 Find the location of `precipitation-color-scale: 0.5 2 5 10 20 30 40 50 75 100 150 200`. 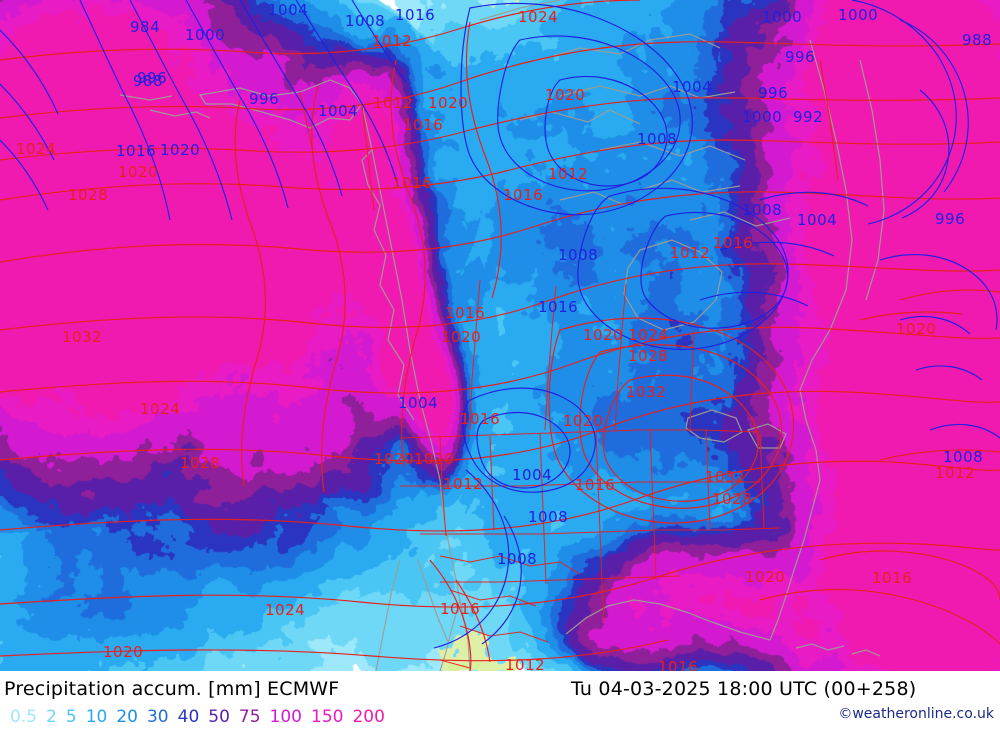

precipitation-color-scale: 0.5 2 5 10 20 30 40 50 75 100 150 200 is located at coordinates (202, 717).